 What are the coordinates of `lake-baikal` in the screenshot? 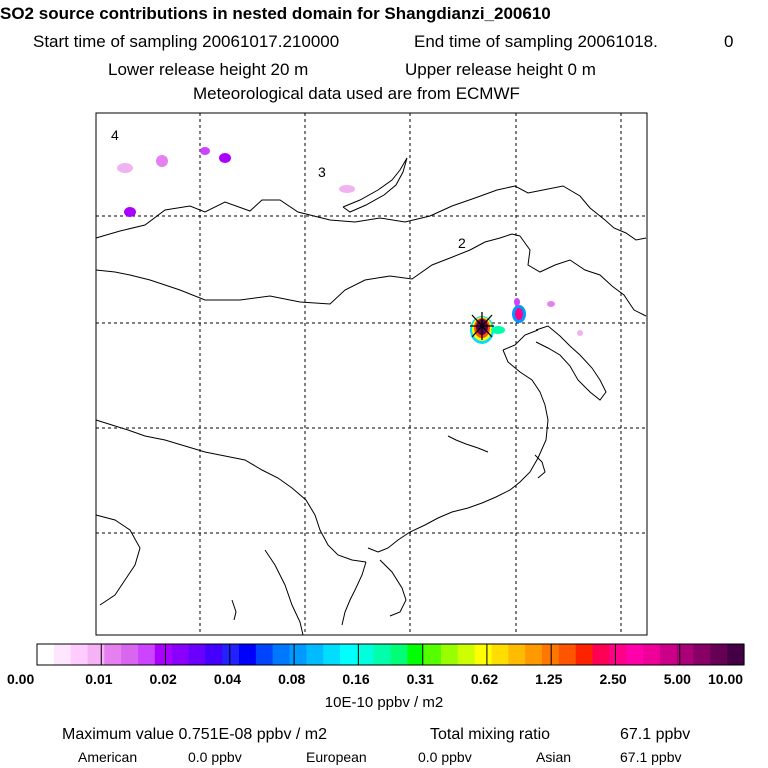 It's located at (375, 185).